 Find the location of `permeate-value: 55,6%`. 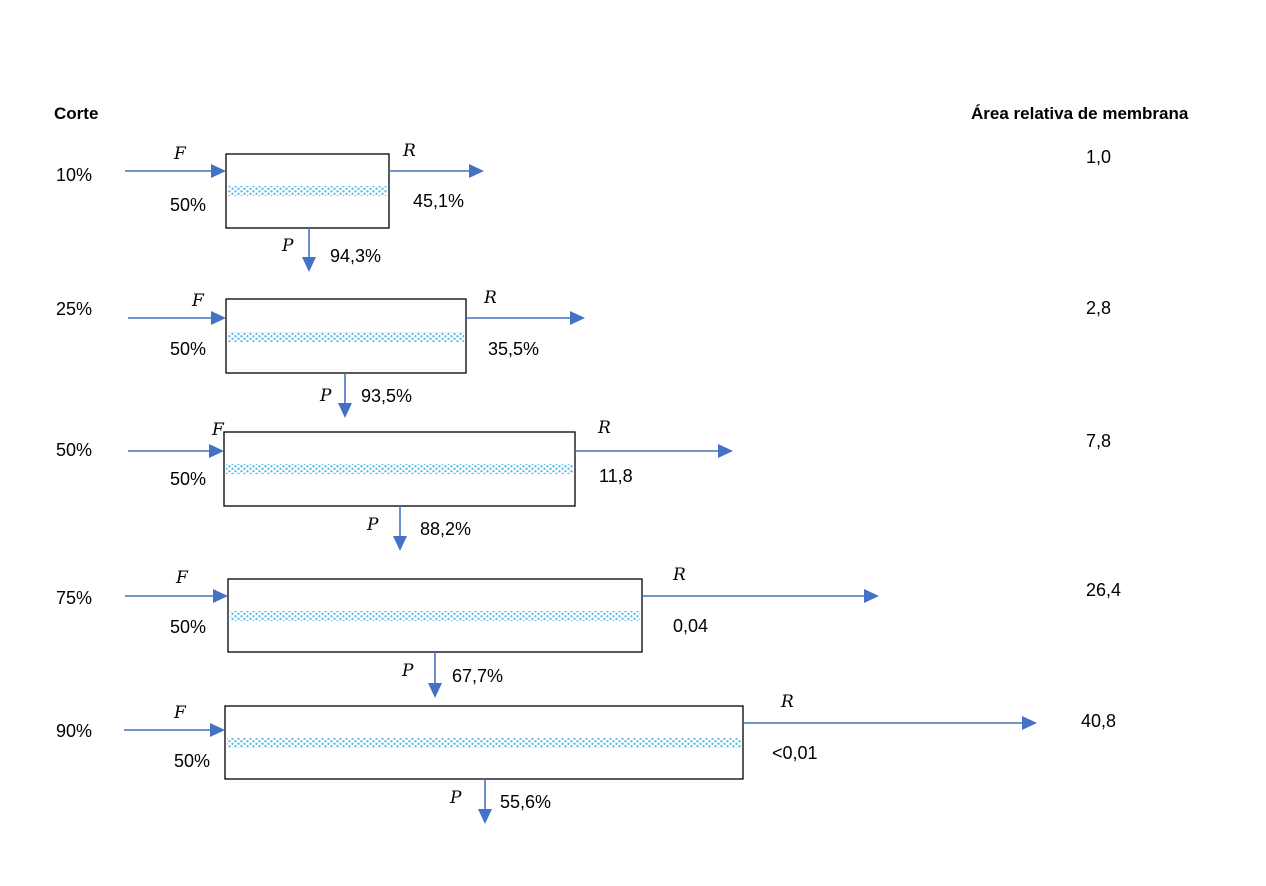

permeate-value: 55,6% is located at coordinates (526, 802).